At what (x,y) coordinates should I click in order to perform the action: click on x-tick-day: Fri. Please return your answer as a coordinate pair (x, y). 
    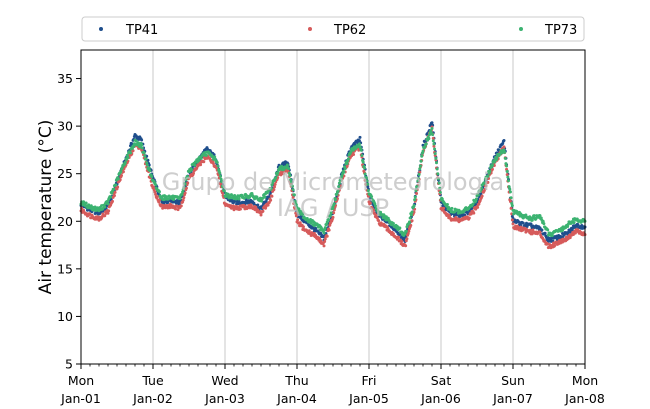
    Looking at the image, I should click on (369, 380).